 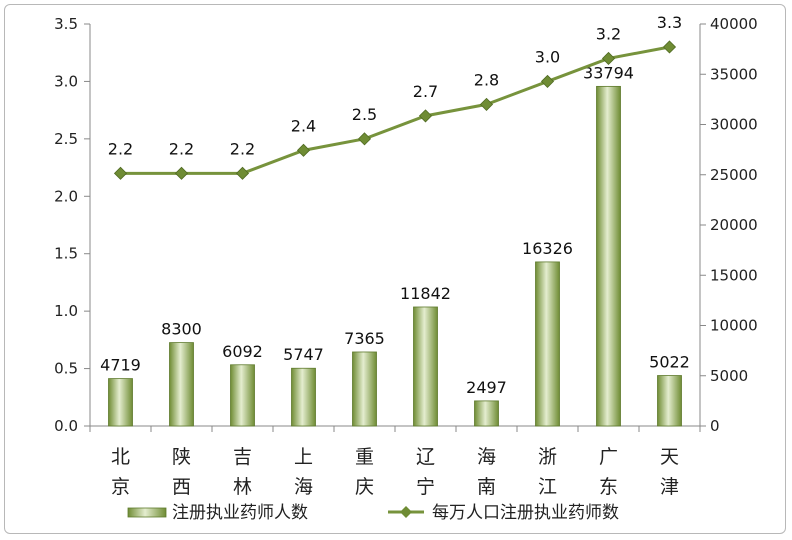 What do you see at coordinates (525, 513) in the screenshot?
I see `legend-line-label: 每万人口注册执业药师数` at bounding box center [525, 513].